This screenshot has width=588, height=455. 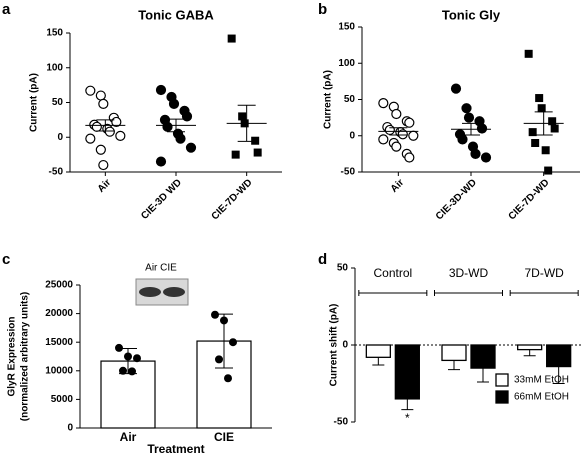 What do you see at coordinates (322, 259) in the screenshot?
I see `panel-letter: d` at bounding box center [322, 259].